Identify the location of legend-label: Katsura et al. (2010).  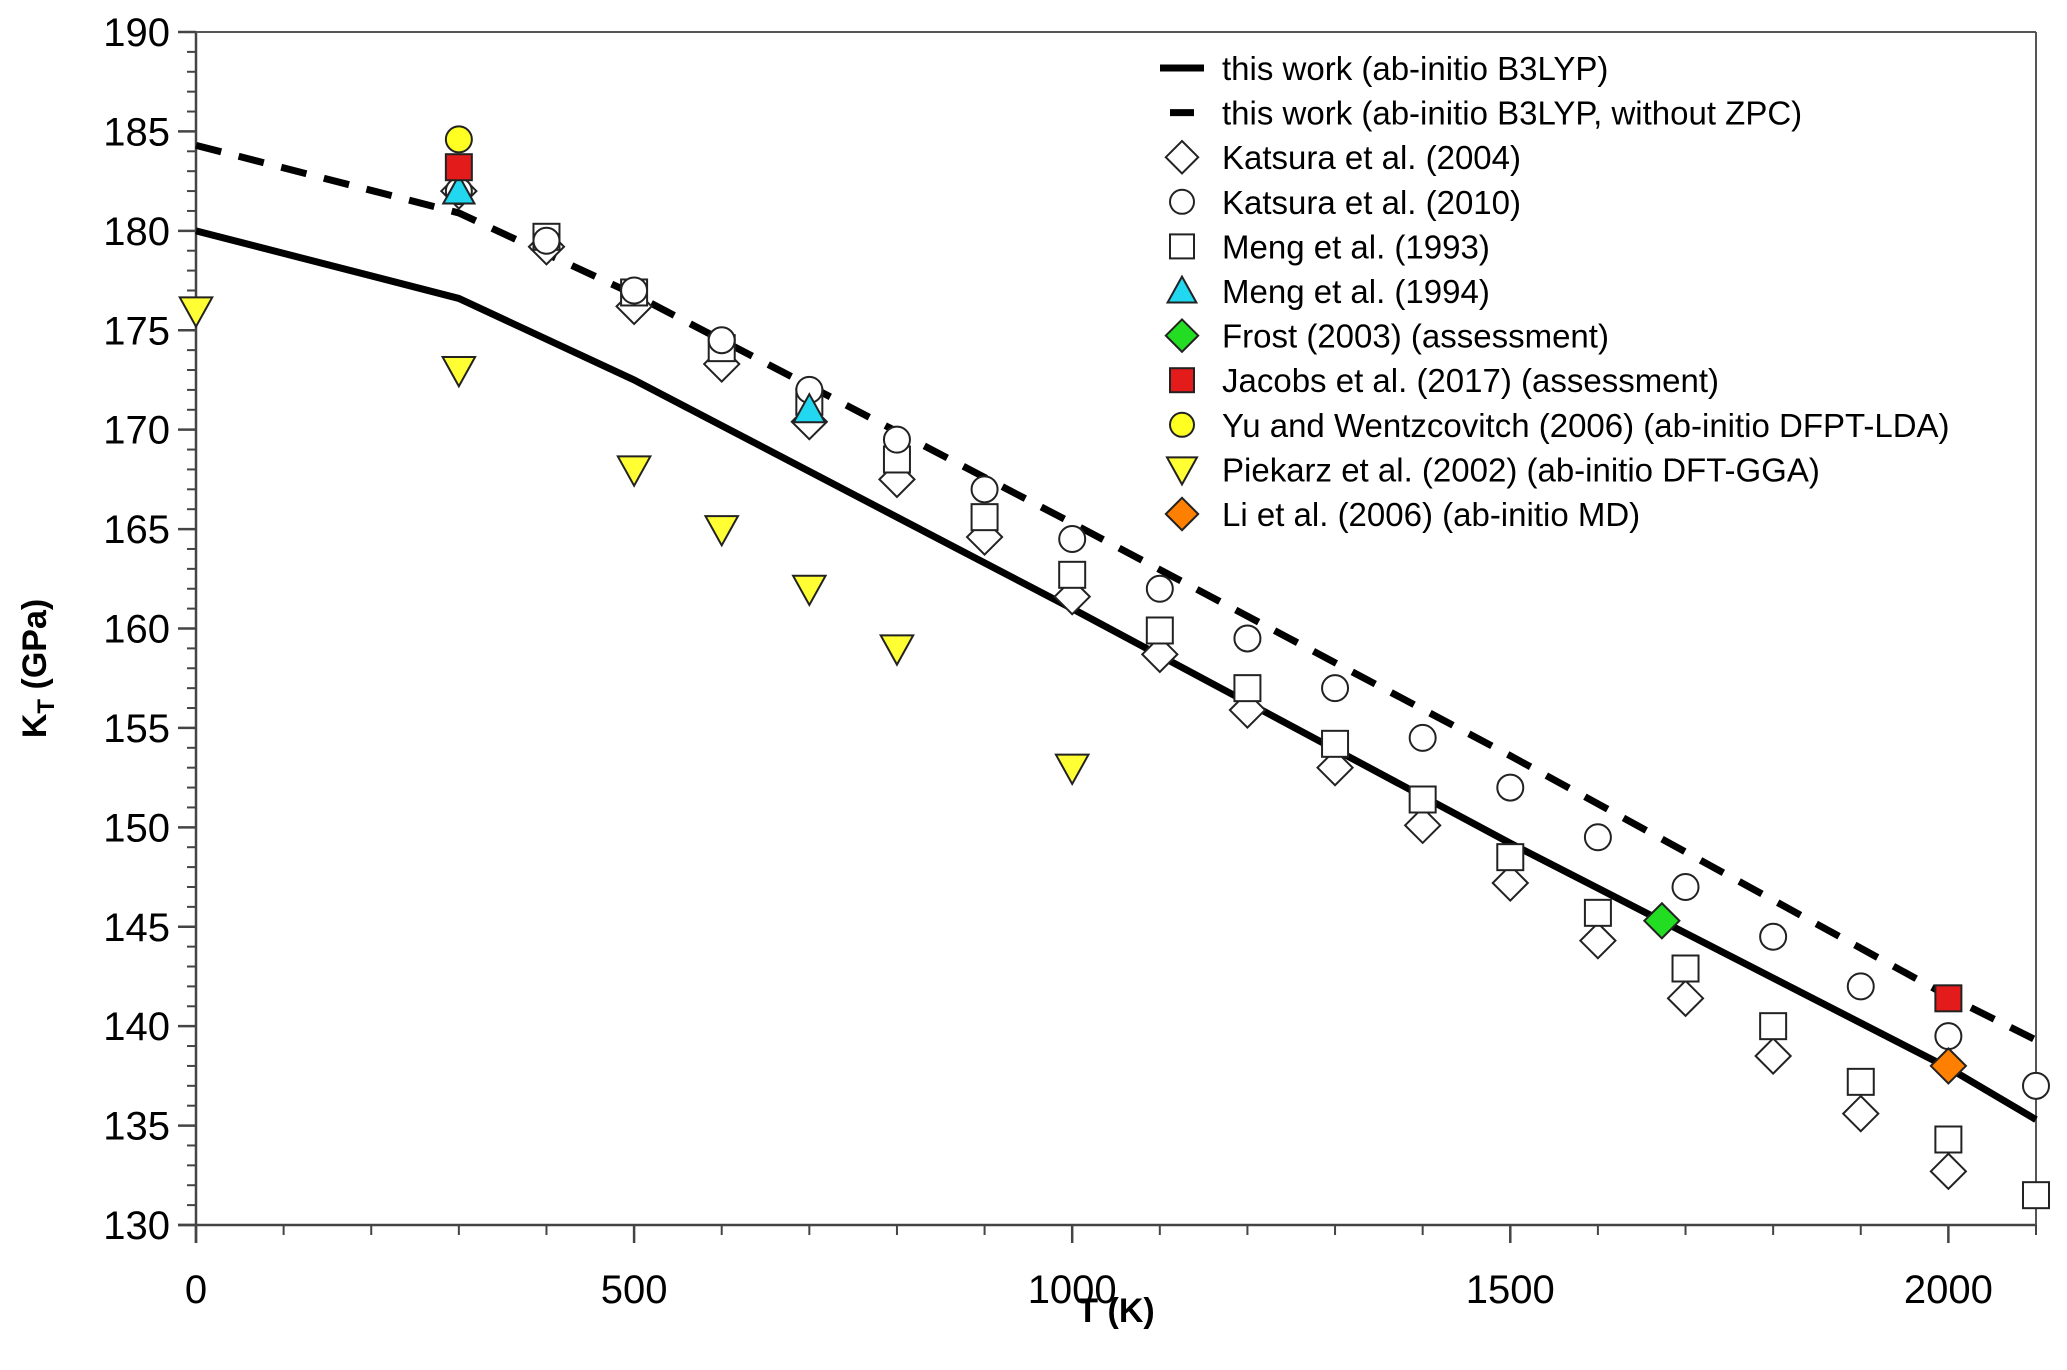
(1371, 202).